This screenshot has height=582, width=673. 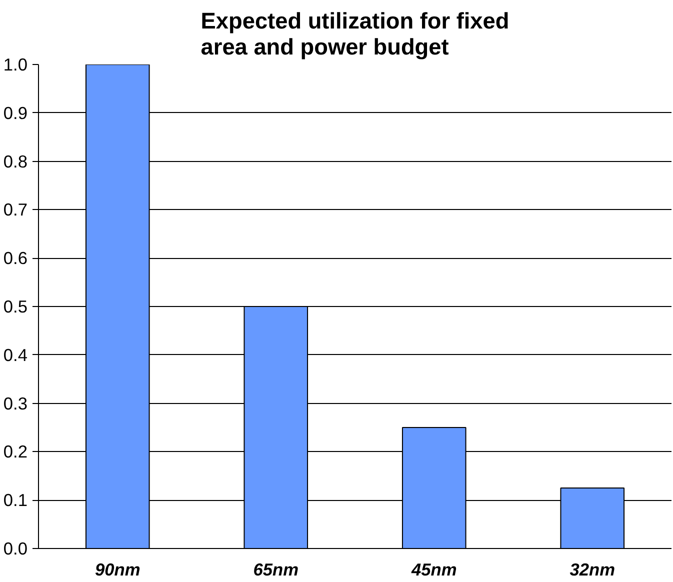 What do you see at coordinates (15, 306) in the screenshot?
I see `y-tick-label: 0.5` at bounding box center [15, 306].